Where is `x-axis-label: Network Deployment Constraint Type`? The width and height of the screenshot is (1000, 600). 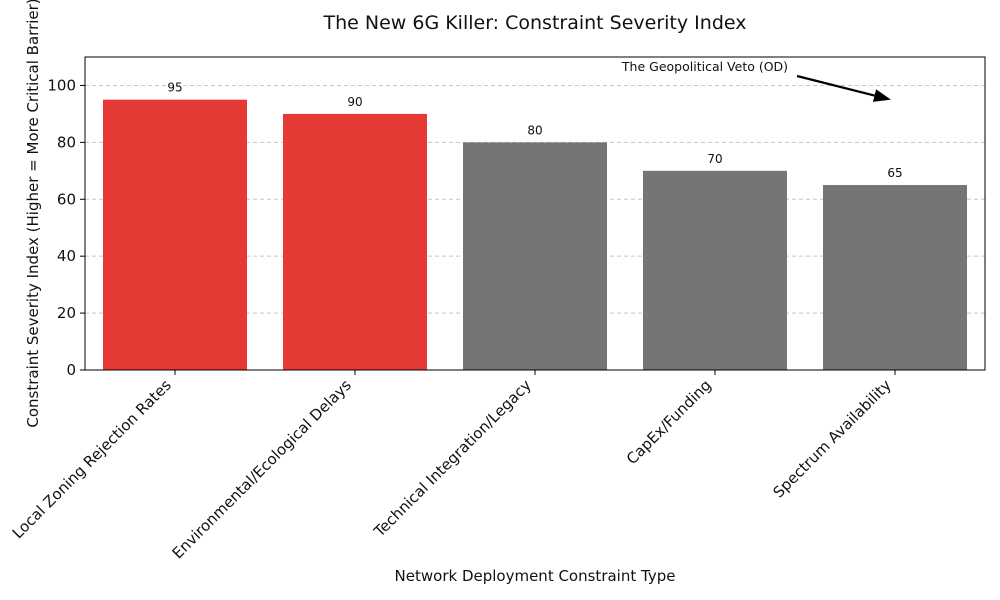
x-axis-label: Network Deployment Constraint Type is located at coordinates (535, 576).